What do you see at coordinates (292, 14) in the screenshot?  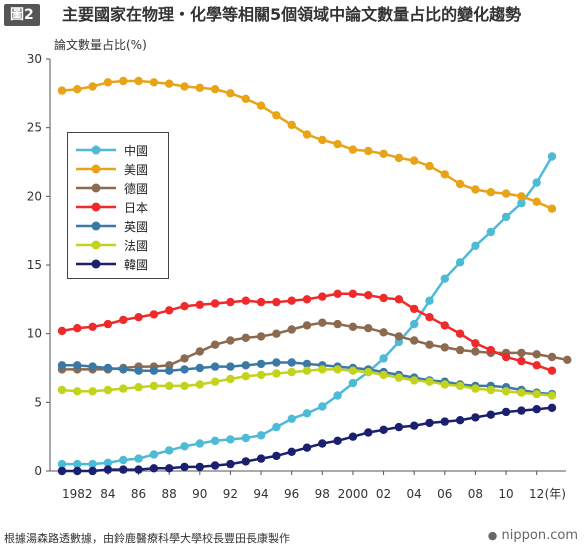 I see `chart-title: 主要國家在物理・化學等相關5個領域中論文數量占比的變化趨勢` at bounding box center [292, 14].